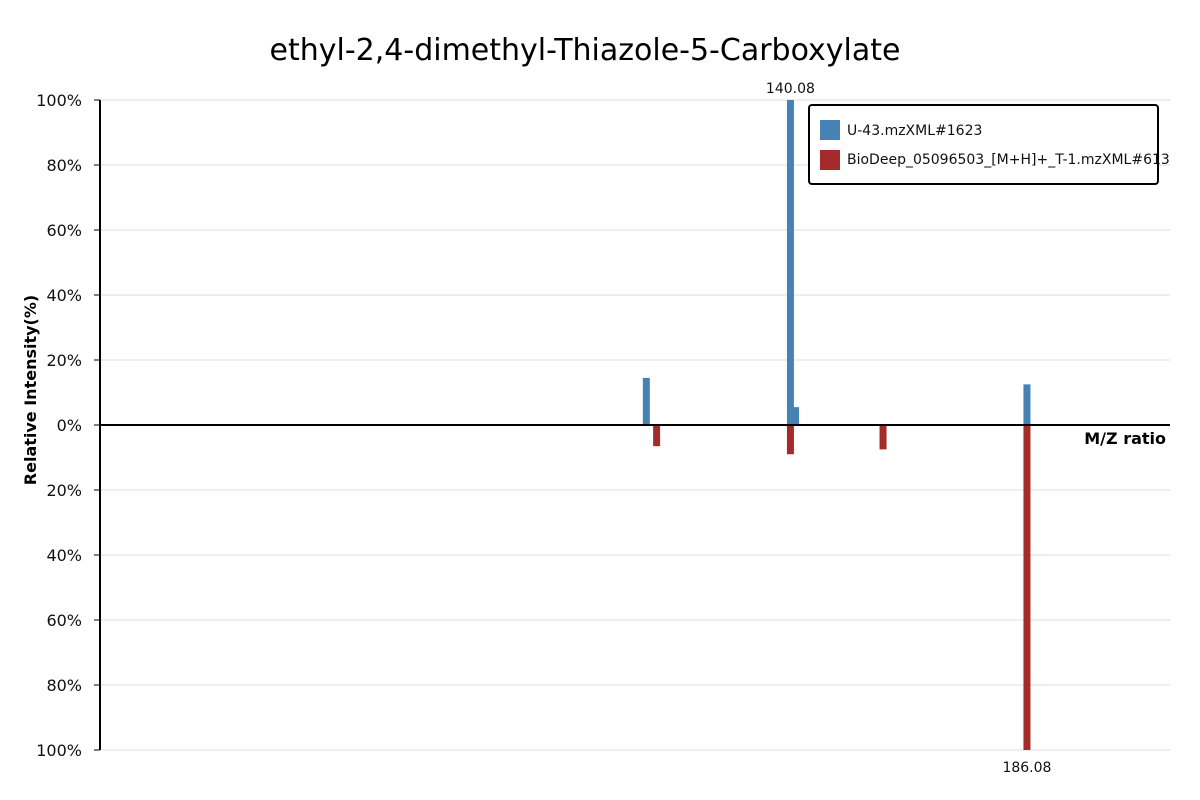 The width and height of the screenshot is (1200, 800). Describe the element at coordinates (830, 160) in the screenshot. I see `legend-swatch-reference` at that location.